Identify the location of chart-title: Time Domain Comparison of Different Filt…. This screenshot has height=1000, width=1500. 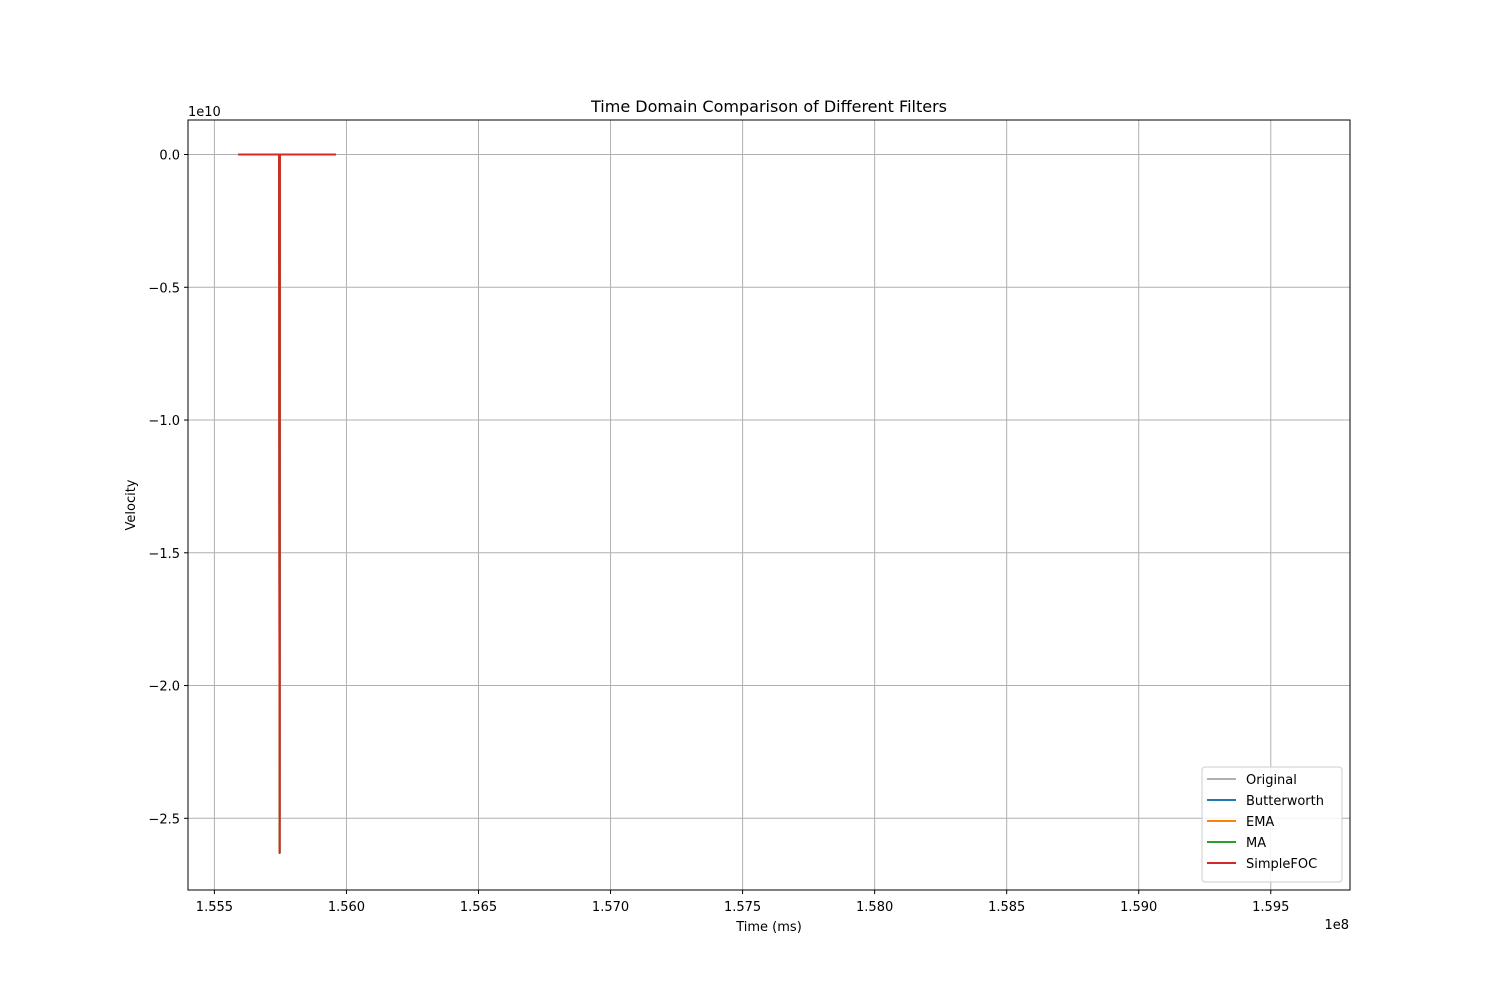
(768, 106).